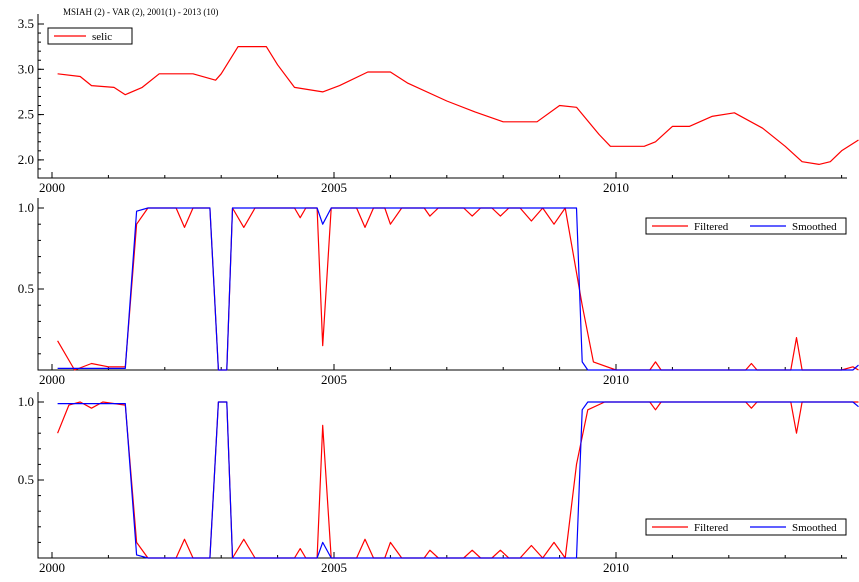 This screenshot has height=582, width=859. What do you see at coordinates (26, 23) in the screenshot?
I see `y-tick-label: 3.5` at bounding box center [26, 23].